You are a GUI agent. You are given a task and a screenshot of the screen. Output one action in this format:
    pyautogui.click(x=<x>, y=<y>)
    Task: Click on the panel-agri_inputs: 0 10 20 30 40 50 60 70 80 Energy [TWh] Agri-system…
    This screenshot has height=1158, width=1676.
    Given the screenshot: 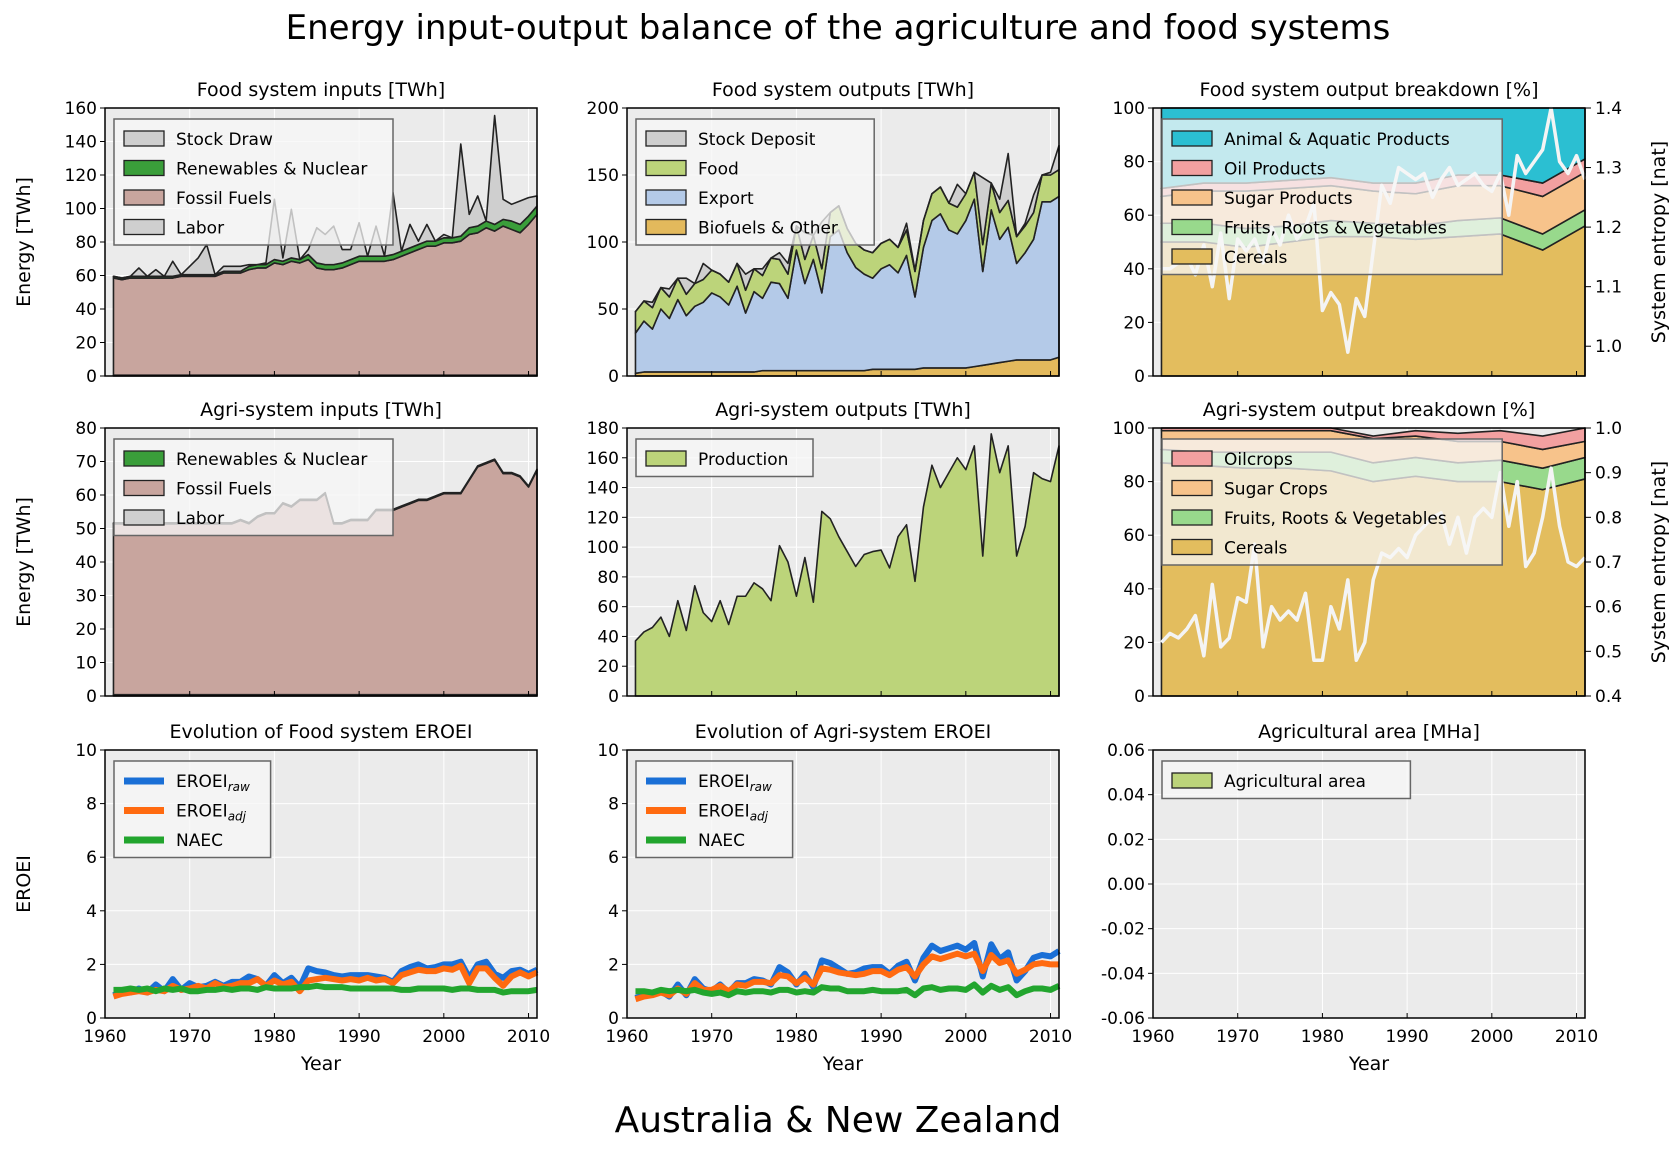 What is the action you would take?
    pyautogui.click(x=275, y=553)
    